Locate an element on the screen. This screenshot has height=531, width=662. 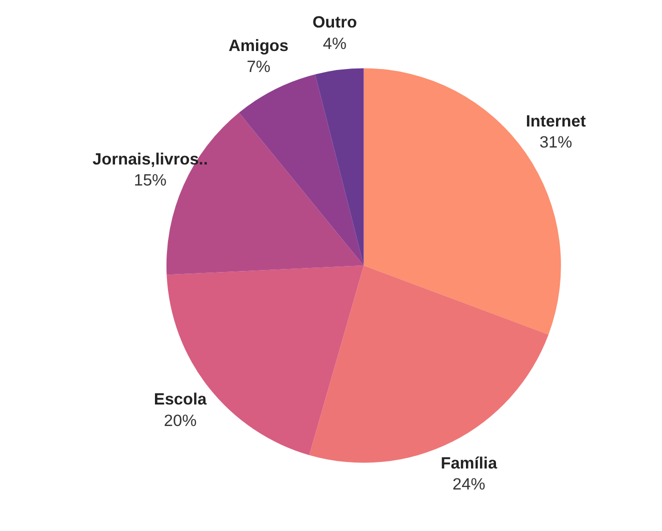
slice-label: Internet is located at coordinates (556, 121).